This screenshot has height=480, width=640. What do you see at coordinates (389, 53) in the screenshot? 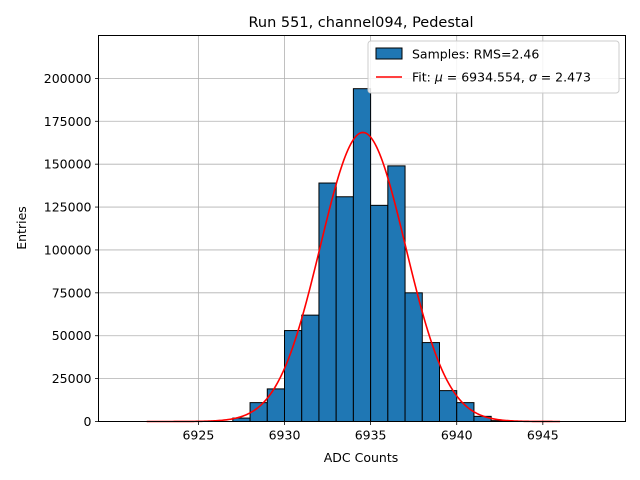
I see `legend-histogram-swatch` at bounding box center [389, 53].